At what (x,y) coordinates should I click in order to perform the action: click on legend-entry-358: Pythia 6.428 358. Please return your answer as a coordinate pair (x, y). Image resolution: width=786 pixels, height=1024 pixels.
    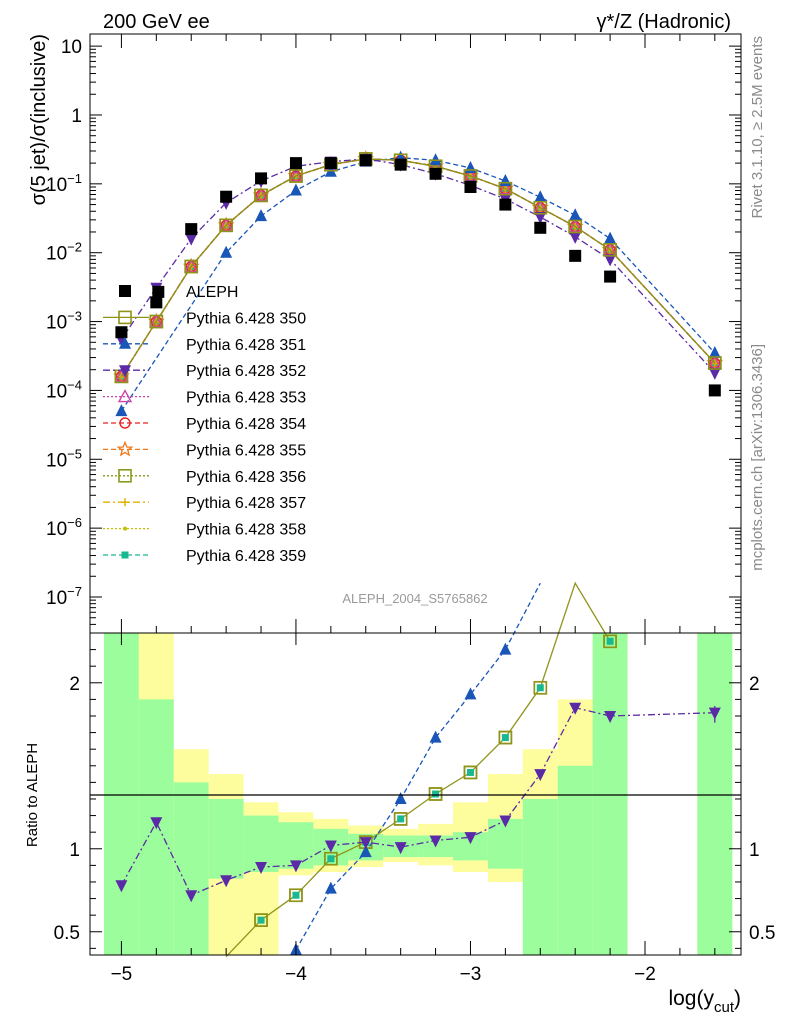
    Looking at the image, I should click on (204, 530).